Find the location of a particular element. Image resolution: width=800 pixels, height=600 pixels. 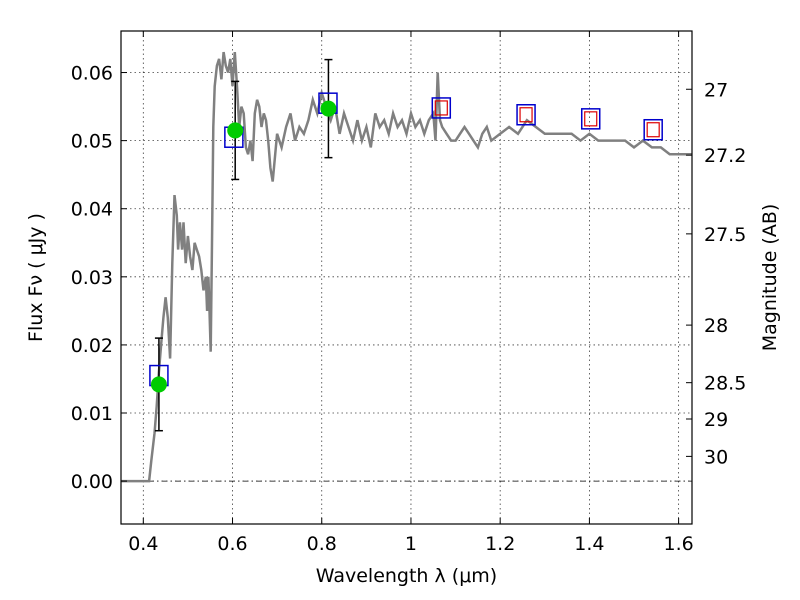

y2-tick-label: 29 is located at coordinates (716, 420).